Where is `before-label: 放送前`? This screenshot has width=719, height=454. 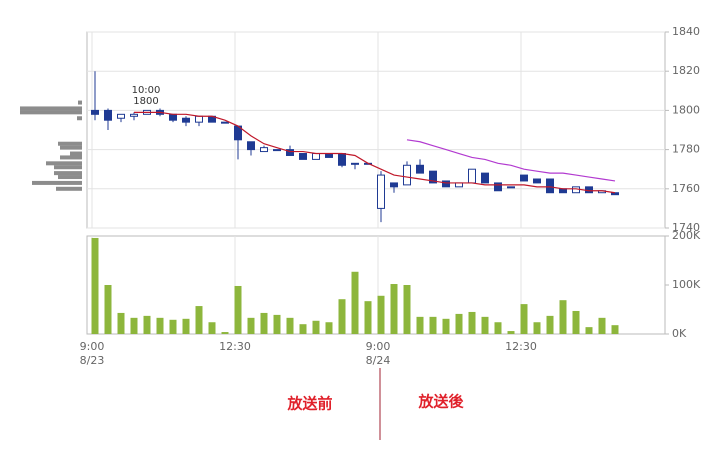
before-label: 放送前 is located at coordinates (309, 404).